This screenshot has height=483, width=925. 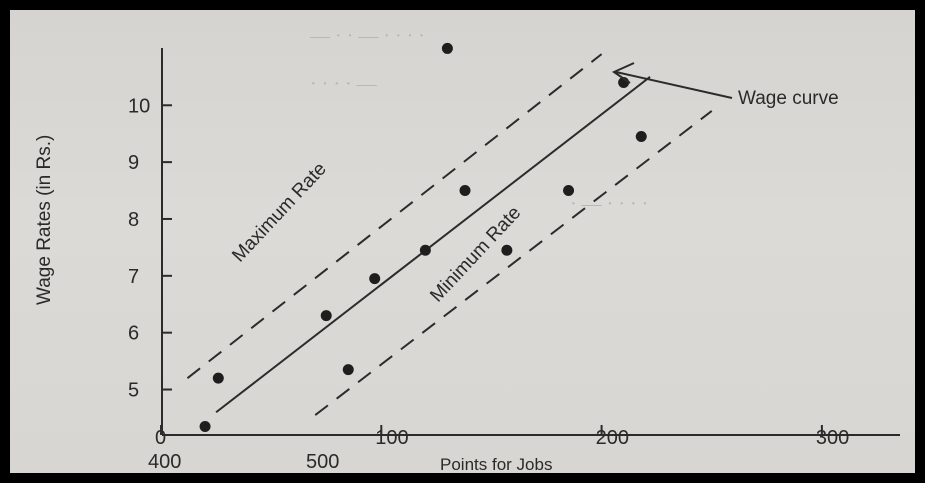 What do you see at coordinates (160, 438) in the screenshot?
I see `x-tick-label: 0` at bounding box center [160, 438].